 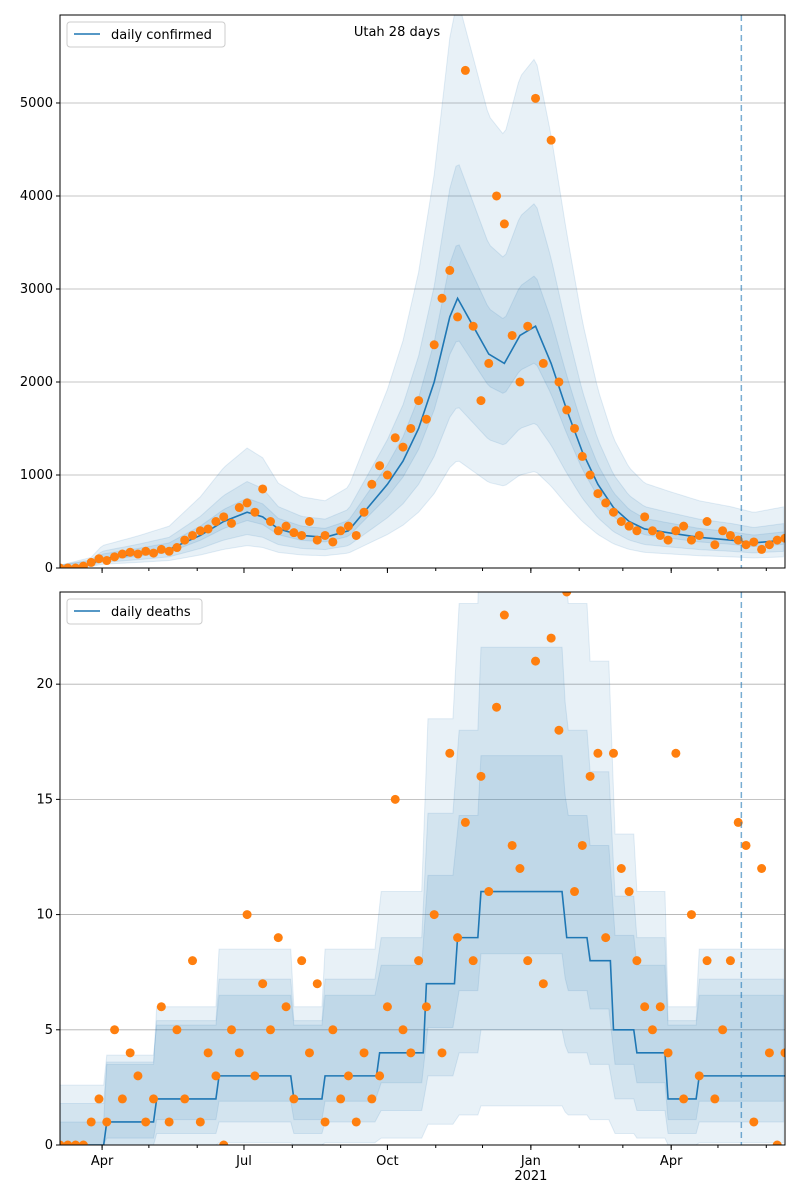 I want to click on y-tick-label: 20, so click(x=44, y=684).